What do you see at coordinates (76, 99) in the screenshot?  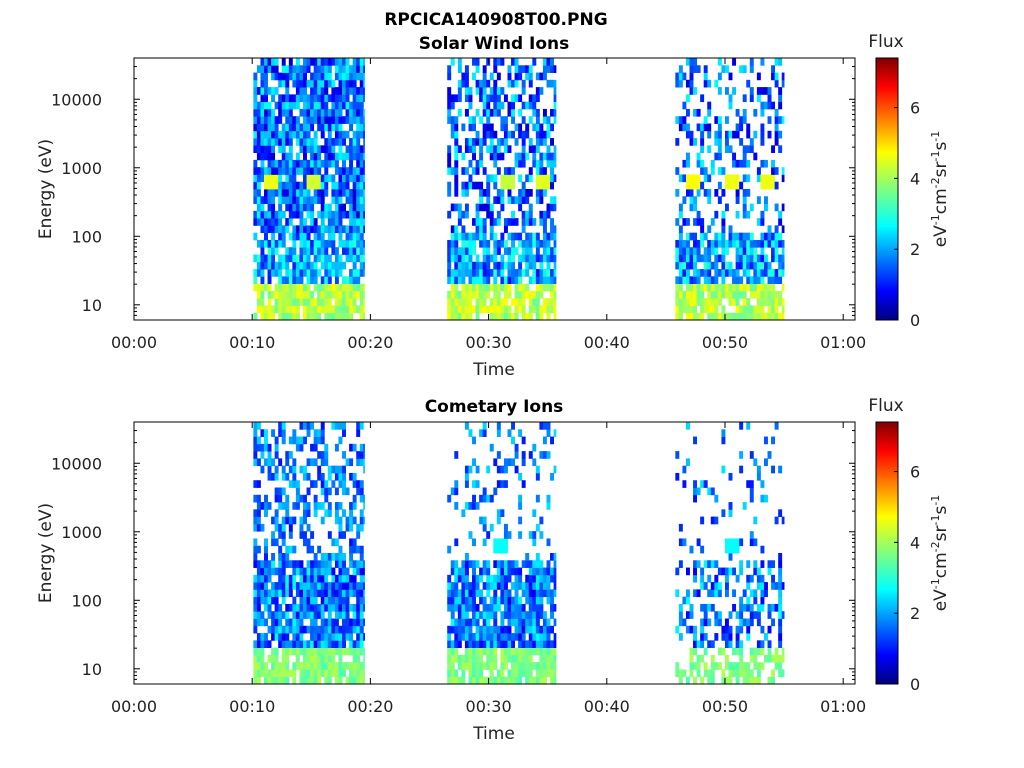 I see `y-tick-label: 10000` at bounding box center [76, 99].